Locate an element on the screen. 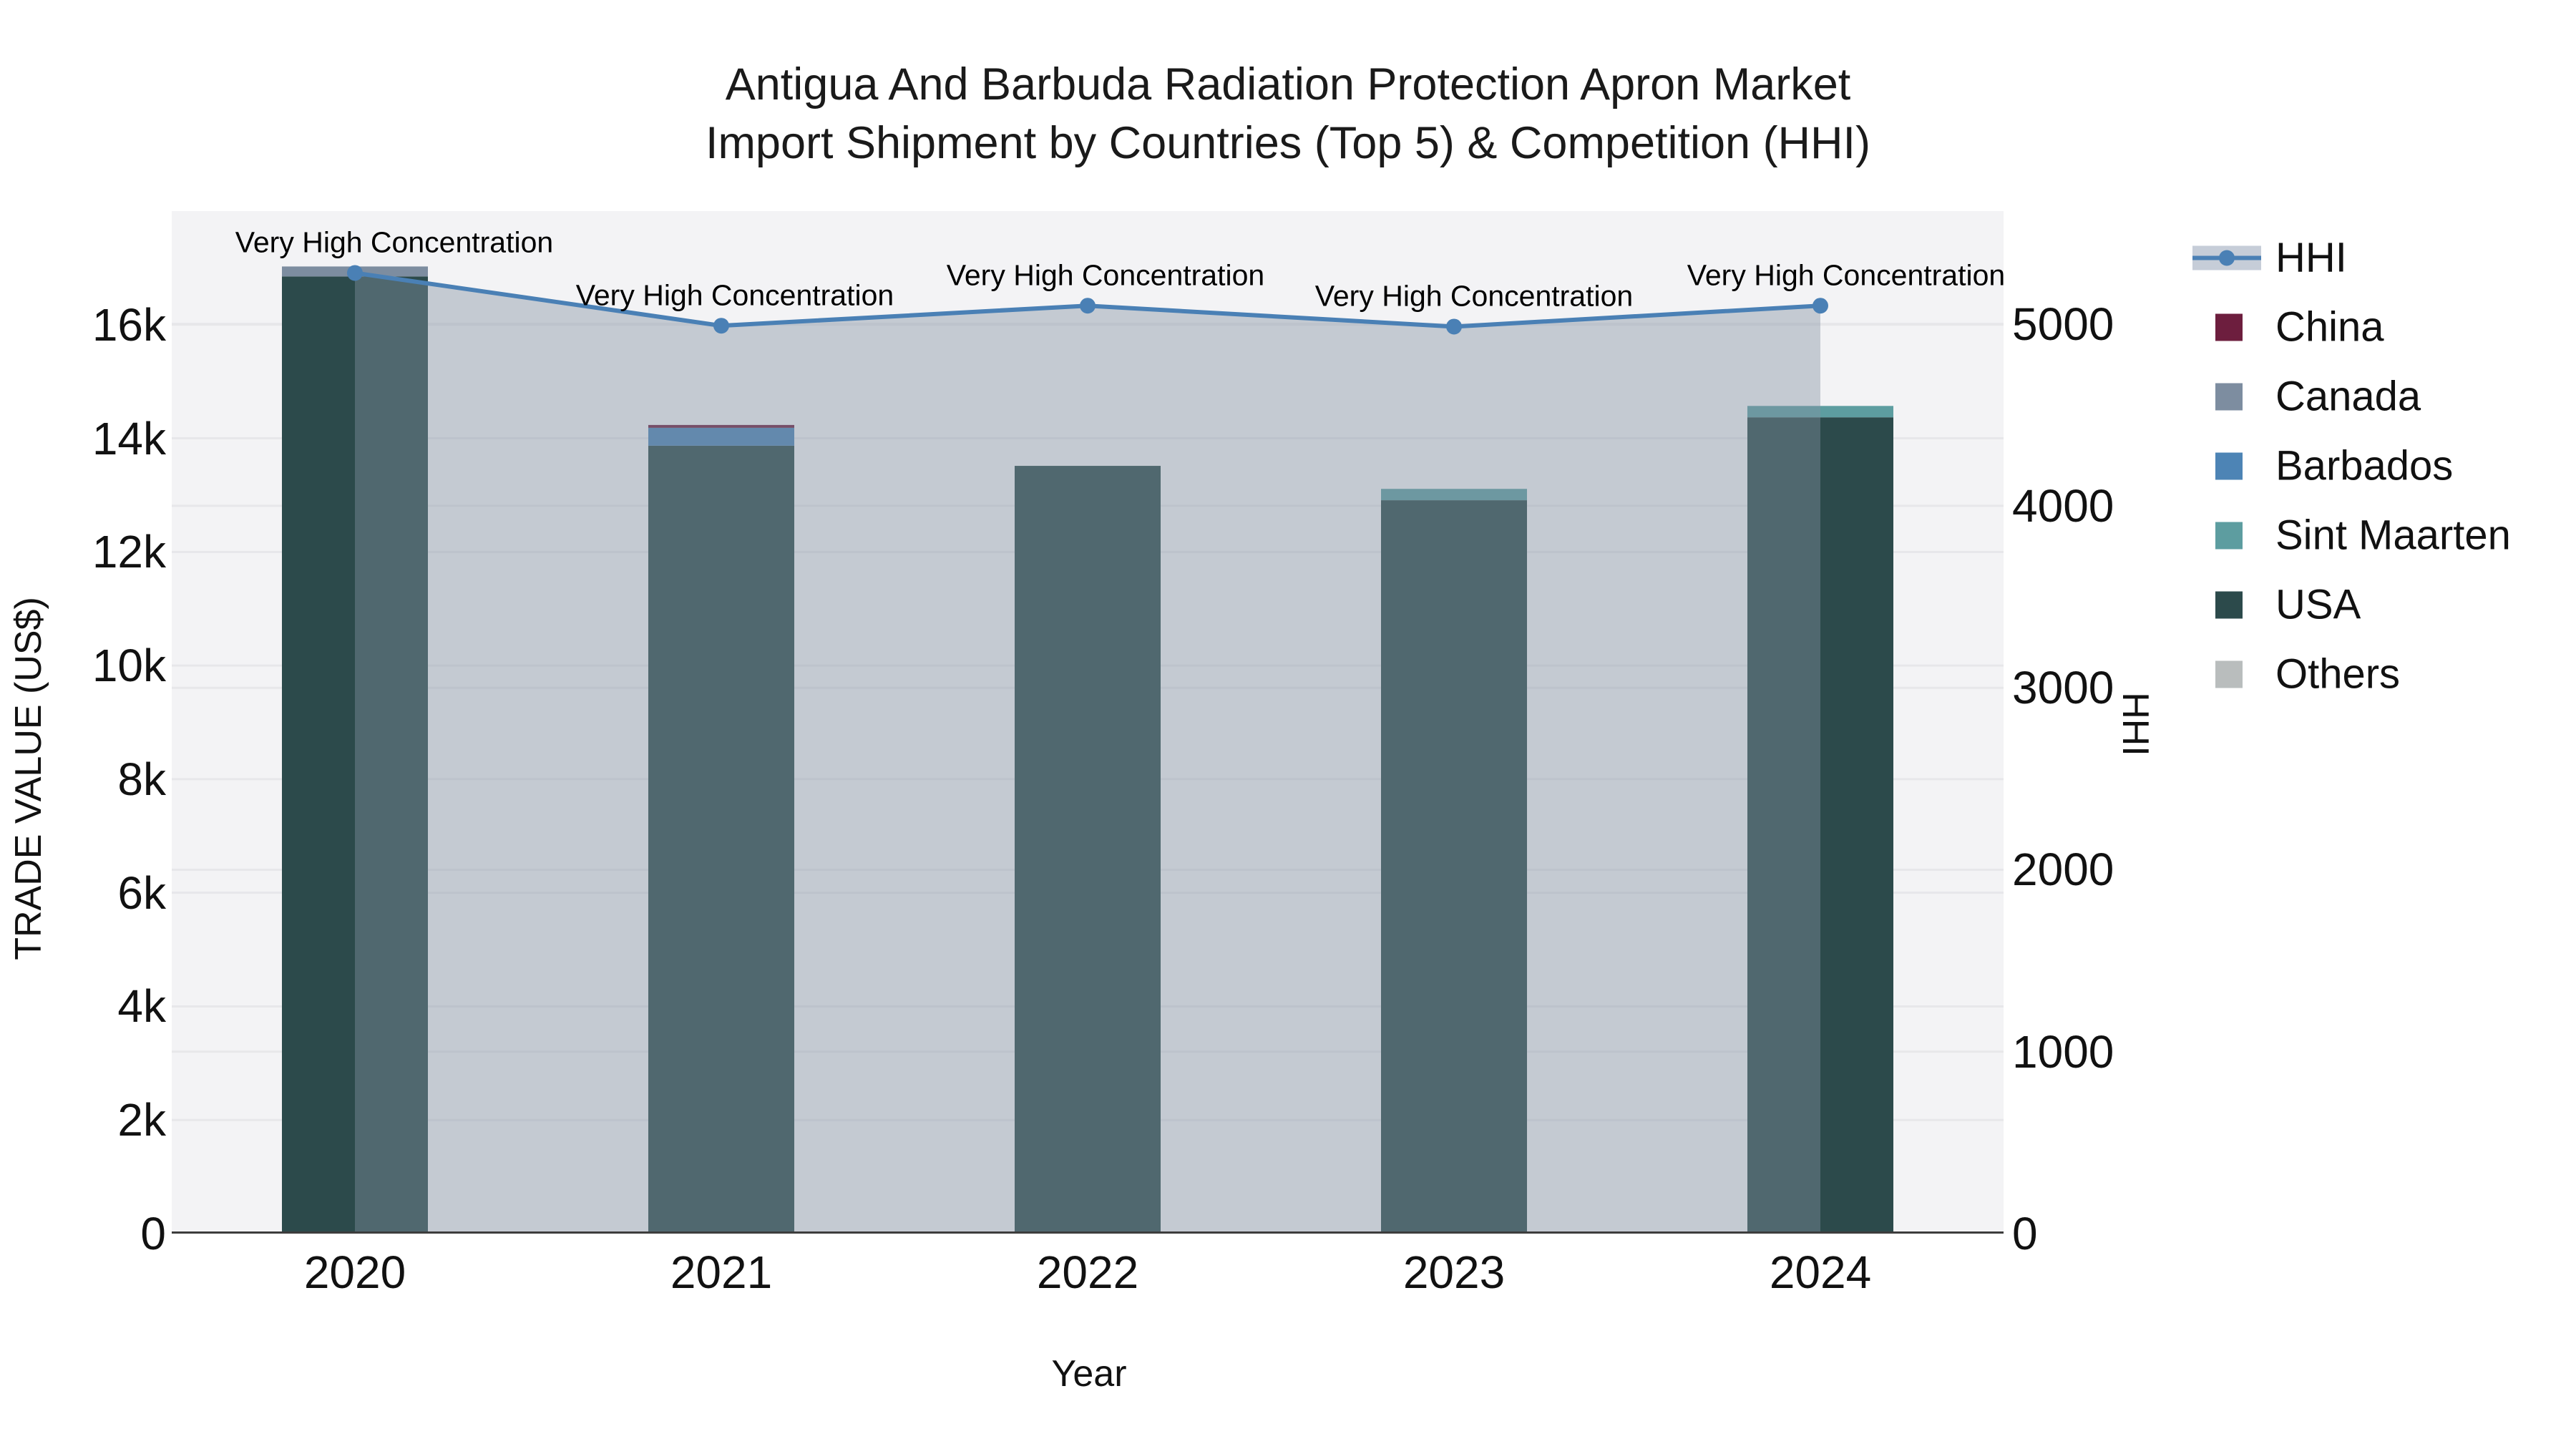 The image size is (2576, 1449). hhi-marker-2024 is located at coordinates (1820, 306).